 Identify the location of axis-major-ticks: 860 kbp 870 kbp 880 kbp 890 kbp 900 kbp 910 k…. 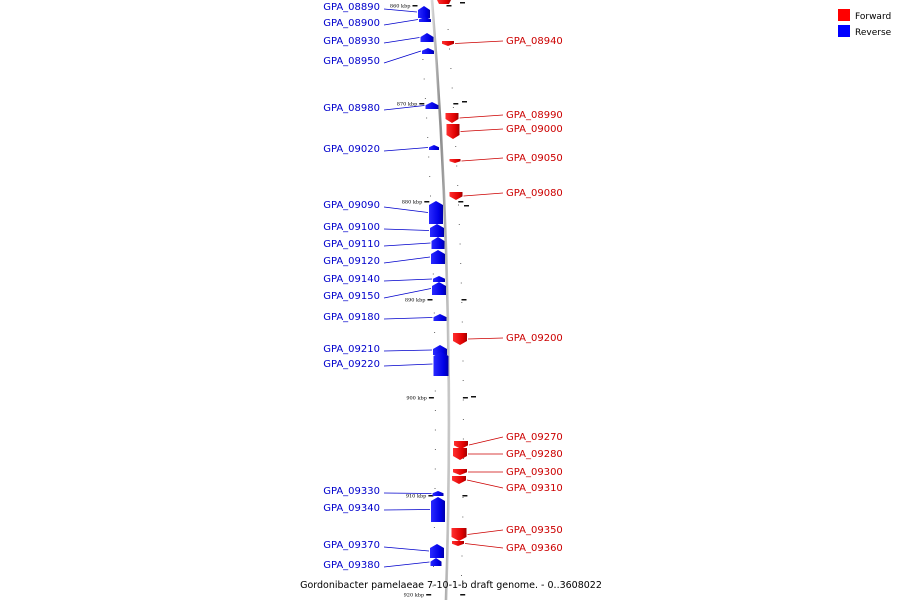
(433, 300).